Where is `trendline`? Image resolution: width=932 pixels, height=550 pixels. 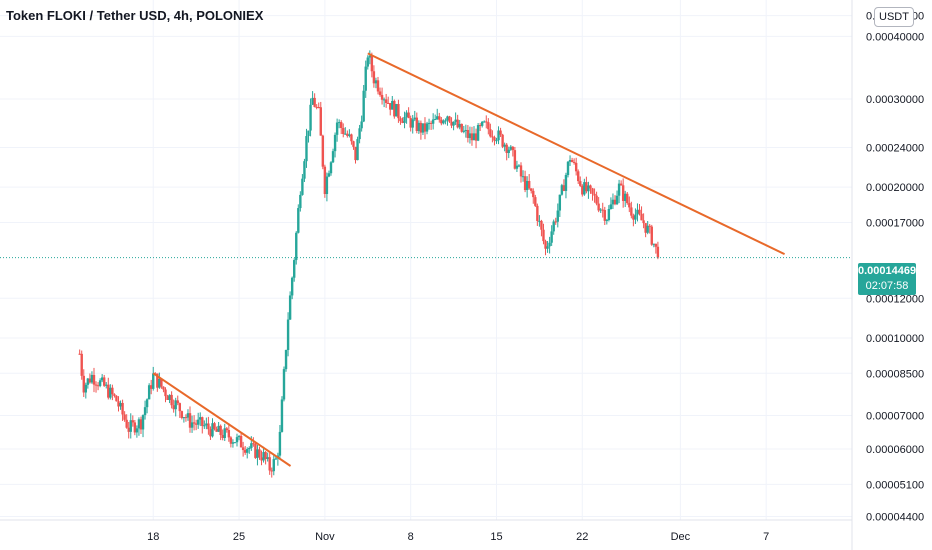 trendline is located at coordinates (222, 419).